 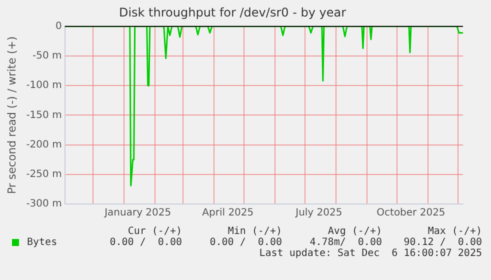 I want to click on legend-label: Bytes, so click(x=42, y=242).